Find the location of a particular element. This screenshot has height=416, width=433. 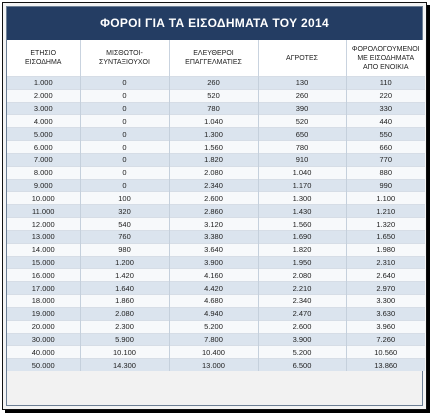

cell-employees-pensioners: 980 is located at coordinates (124, 249).